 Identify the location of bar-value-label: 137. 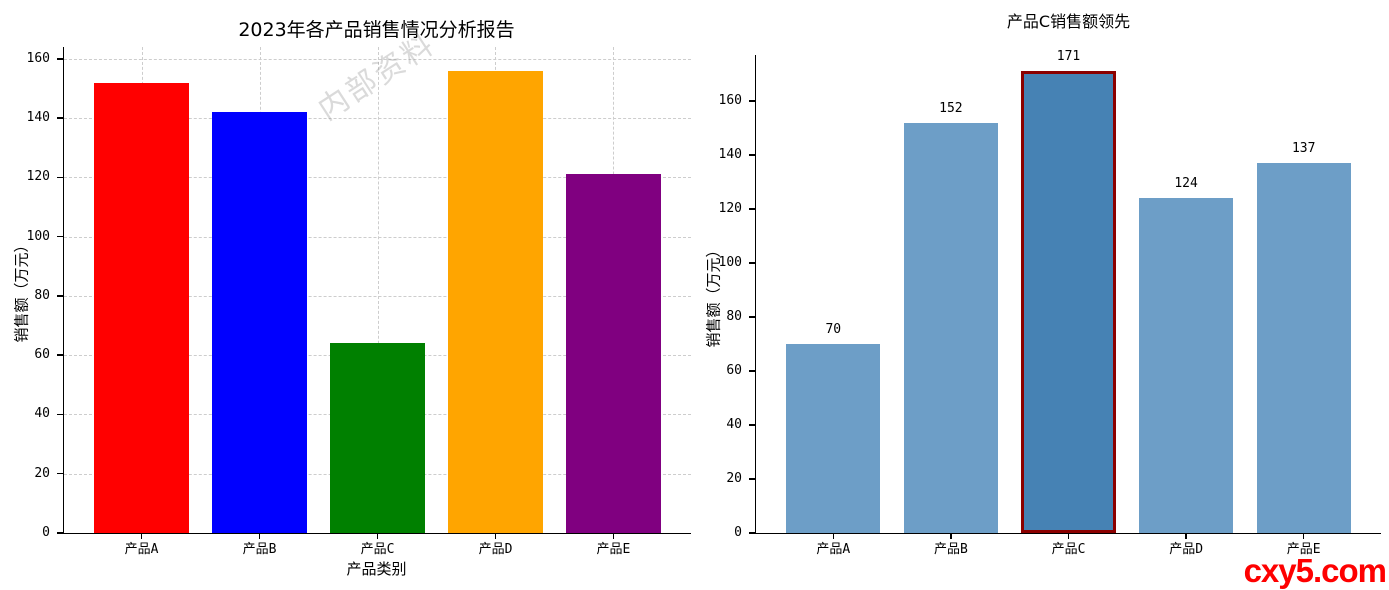
(1303, 149).